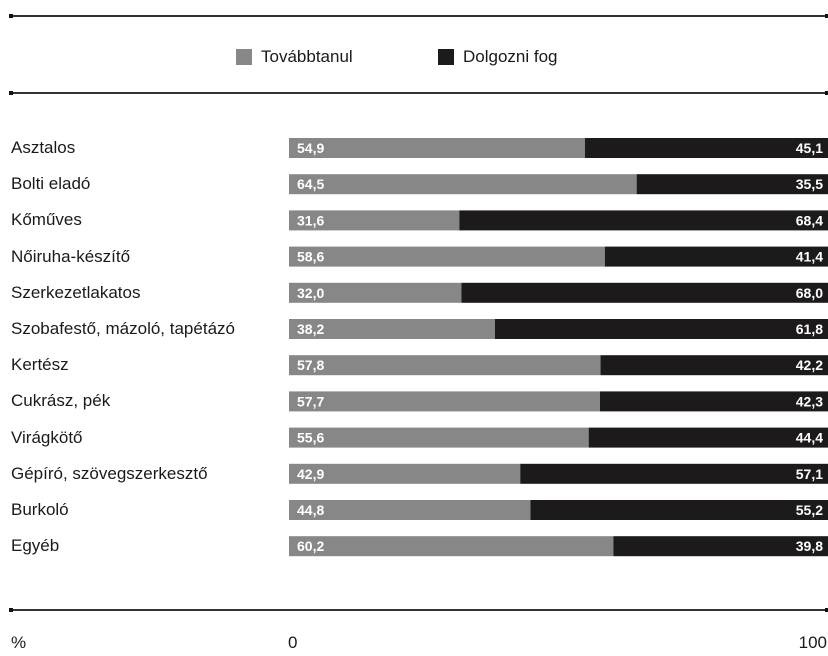  I want to click on category-label: Nőiruha-készítő, so click(71, 256).